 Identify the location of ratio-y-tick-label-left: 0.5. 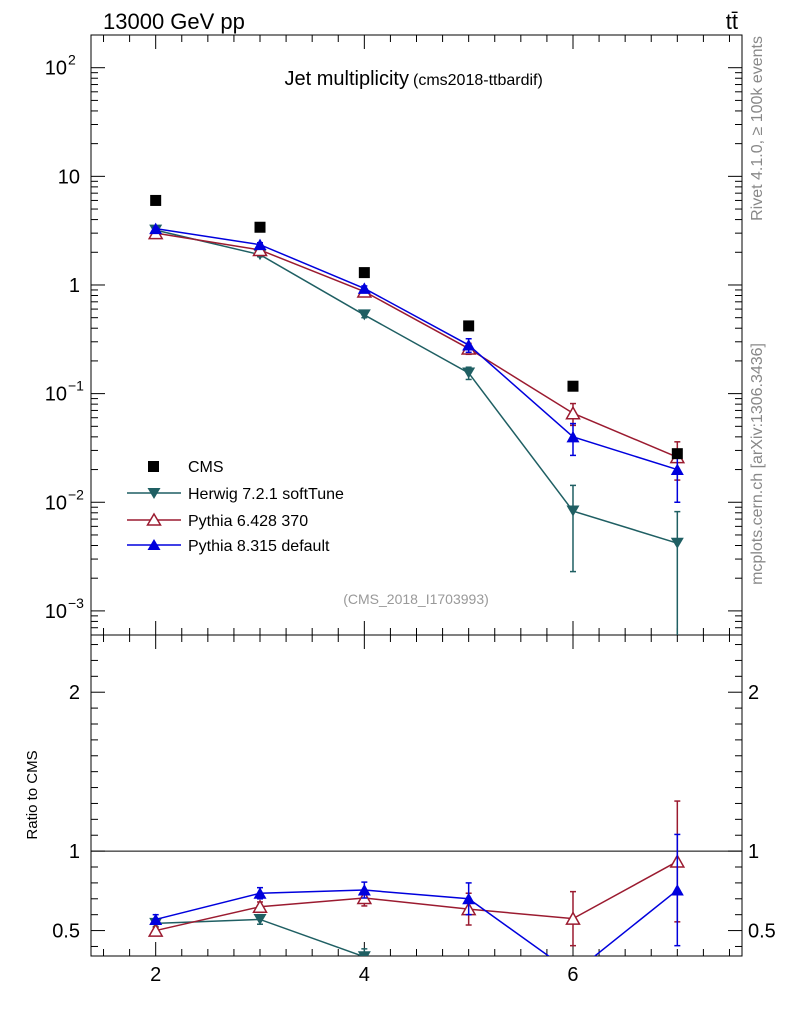
(66, 932).